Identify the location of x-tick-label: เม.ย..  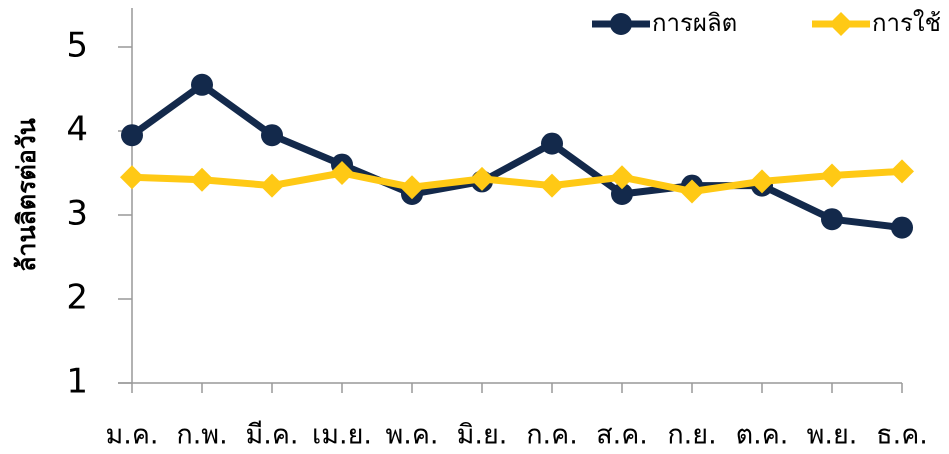
(342, 435).